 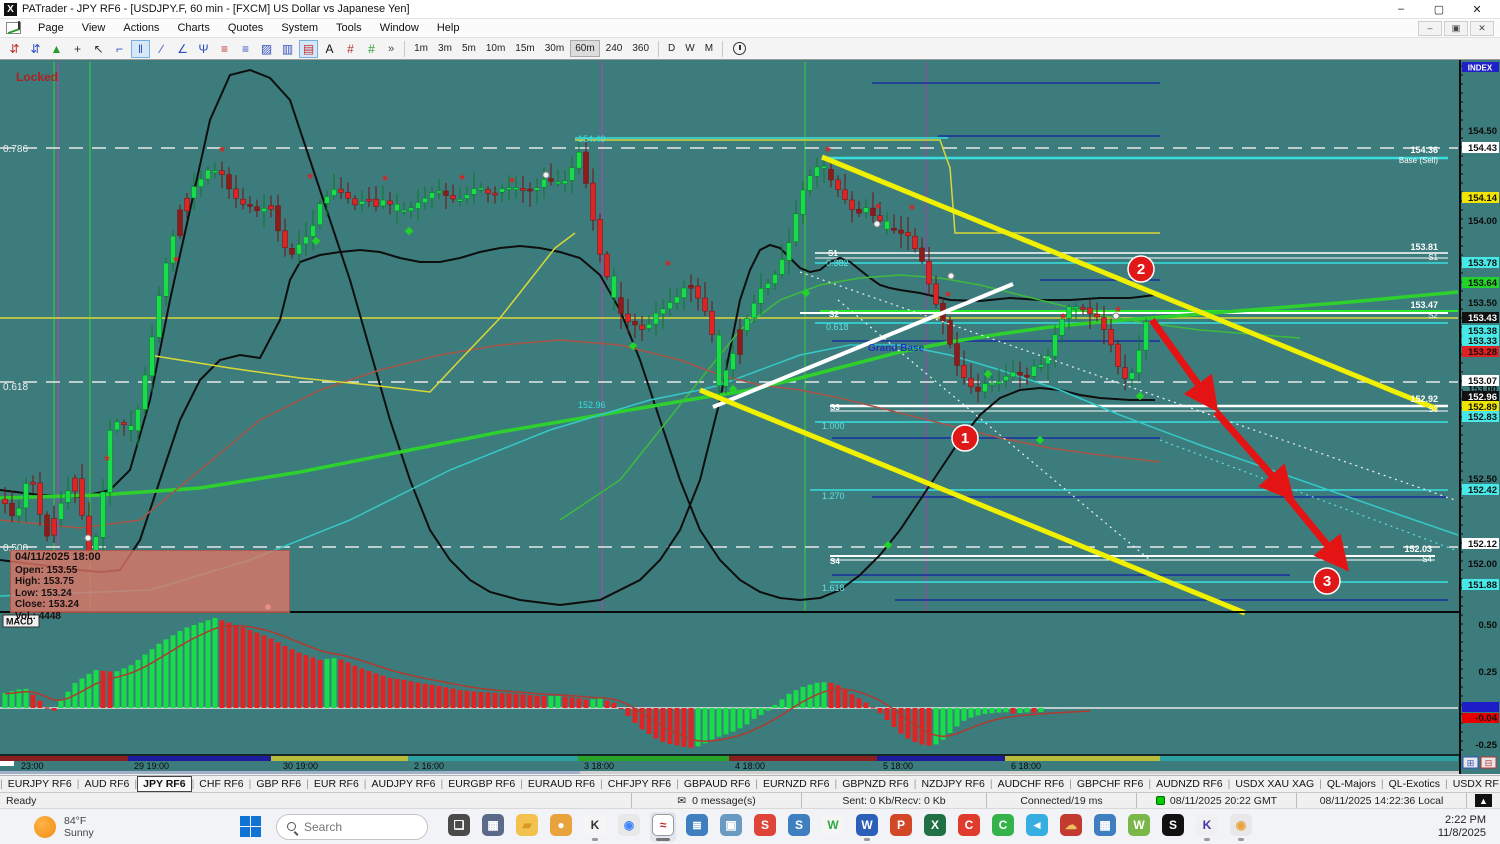 I want to click on symbol-tab-aud-rf6: AUD RF6, so click(x=107, y=784).